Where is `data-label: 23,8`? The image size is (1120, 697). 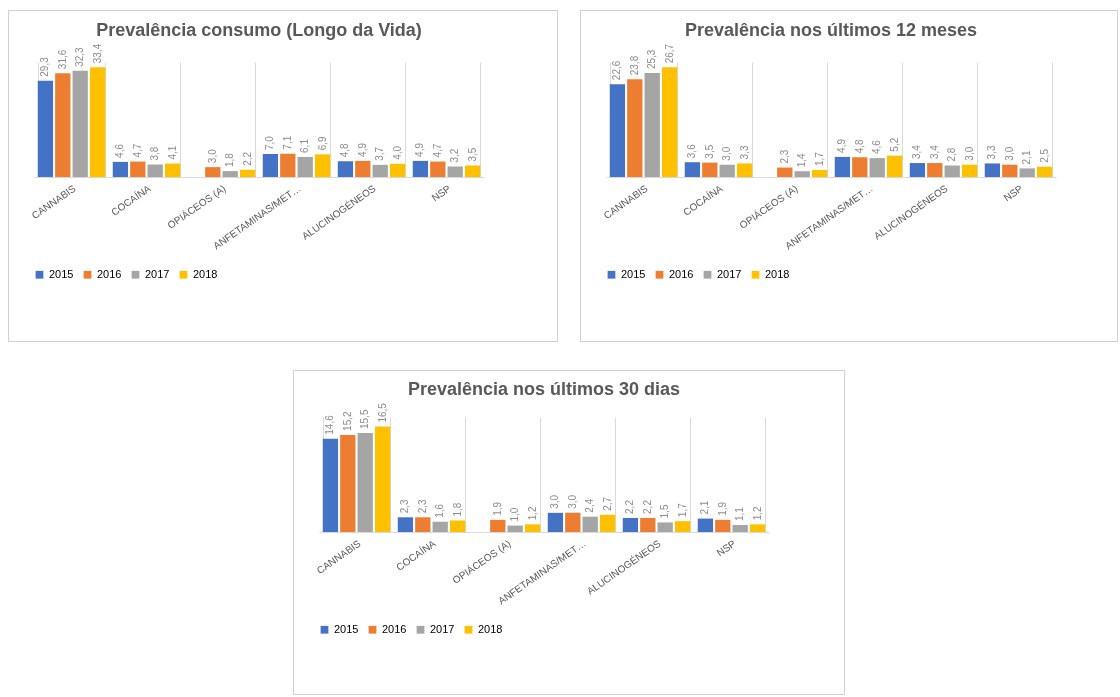
data-label: 23,8 is located at coordinates (634, 65).